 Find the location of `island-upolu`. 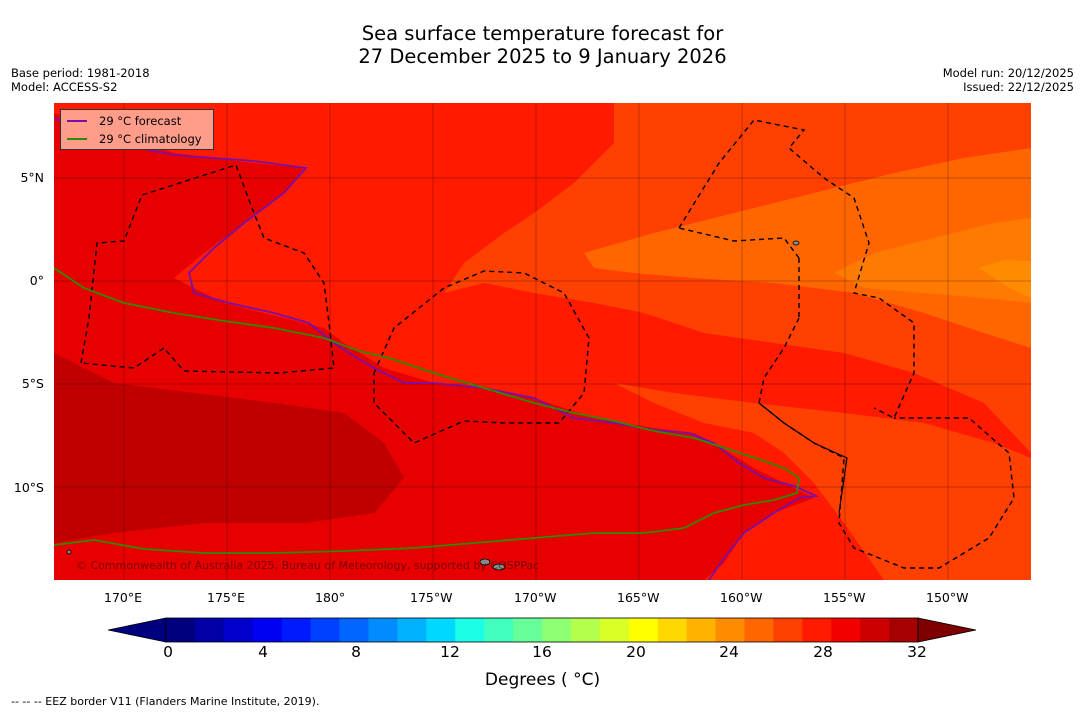

island-upolu is located at coordinates (499, 567).